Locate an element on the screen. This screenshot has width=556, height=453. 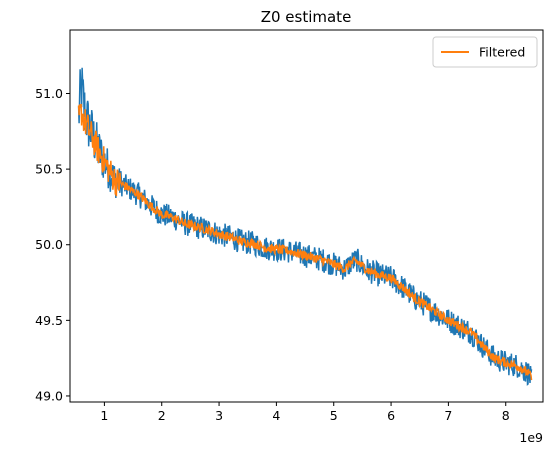
legend: Filtered is located at coordinates (485, 52).